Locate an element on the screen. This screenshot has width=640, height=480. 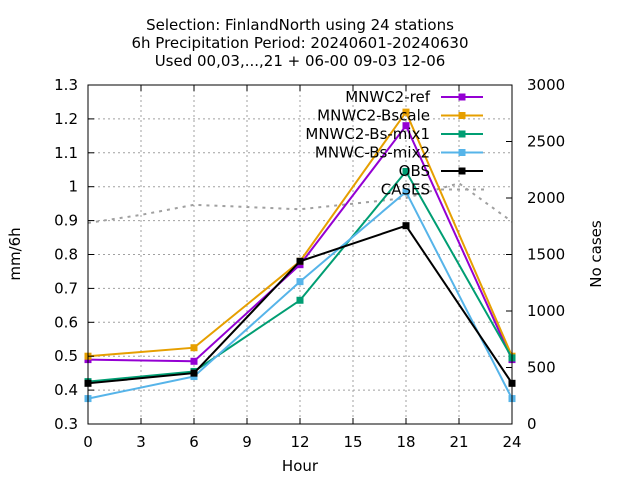
x-tick-label: 6 is located at coordinates (194, 442).